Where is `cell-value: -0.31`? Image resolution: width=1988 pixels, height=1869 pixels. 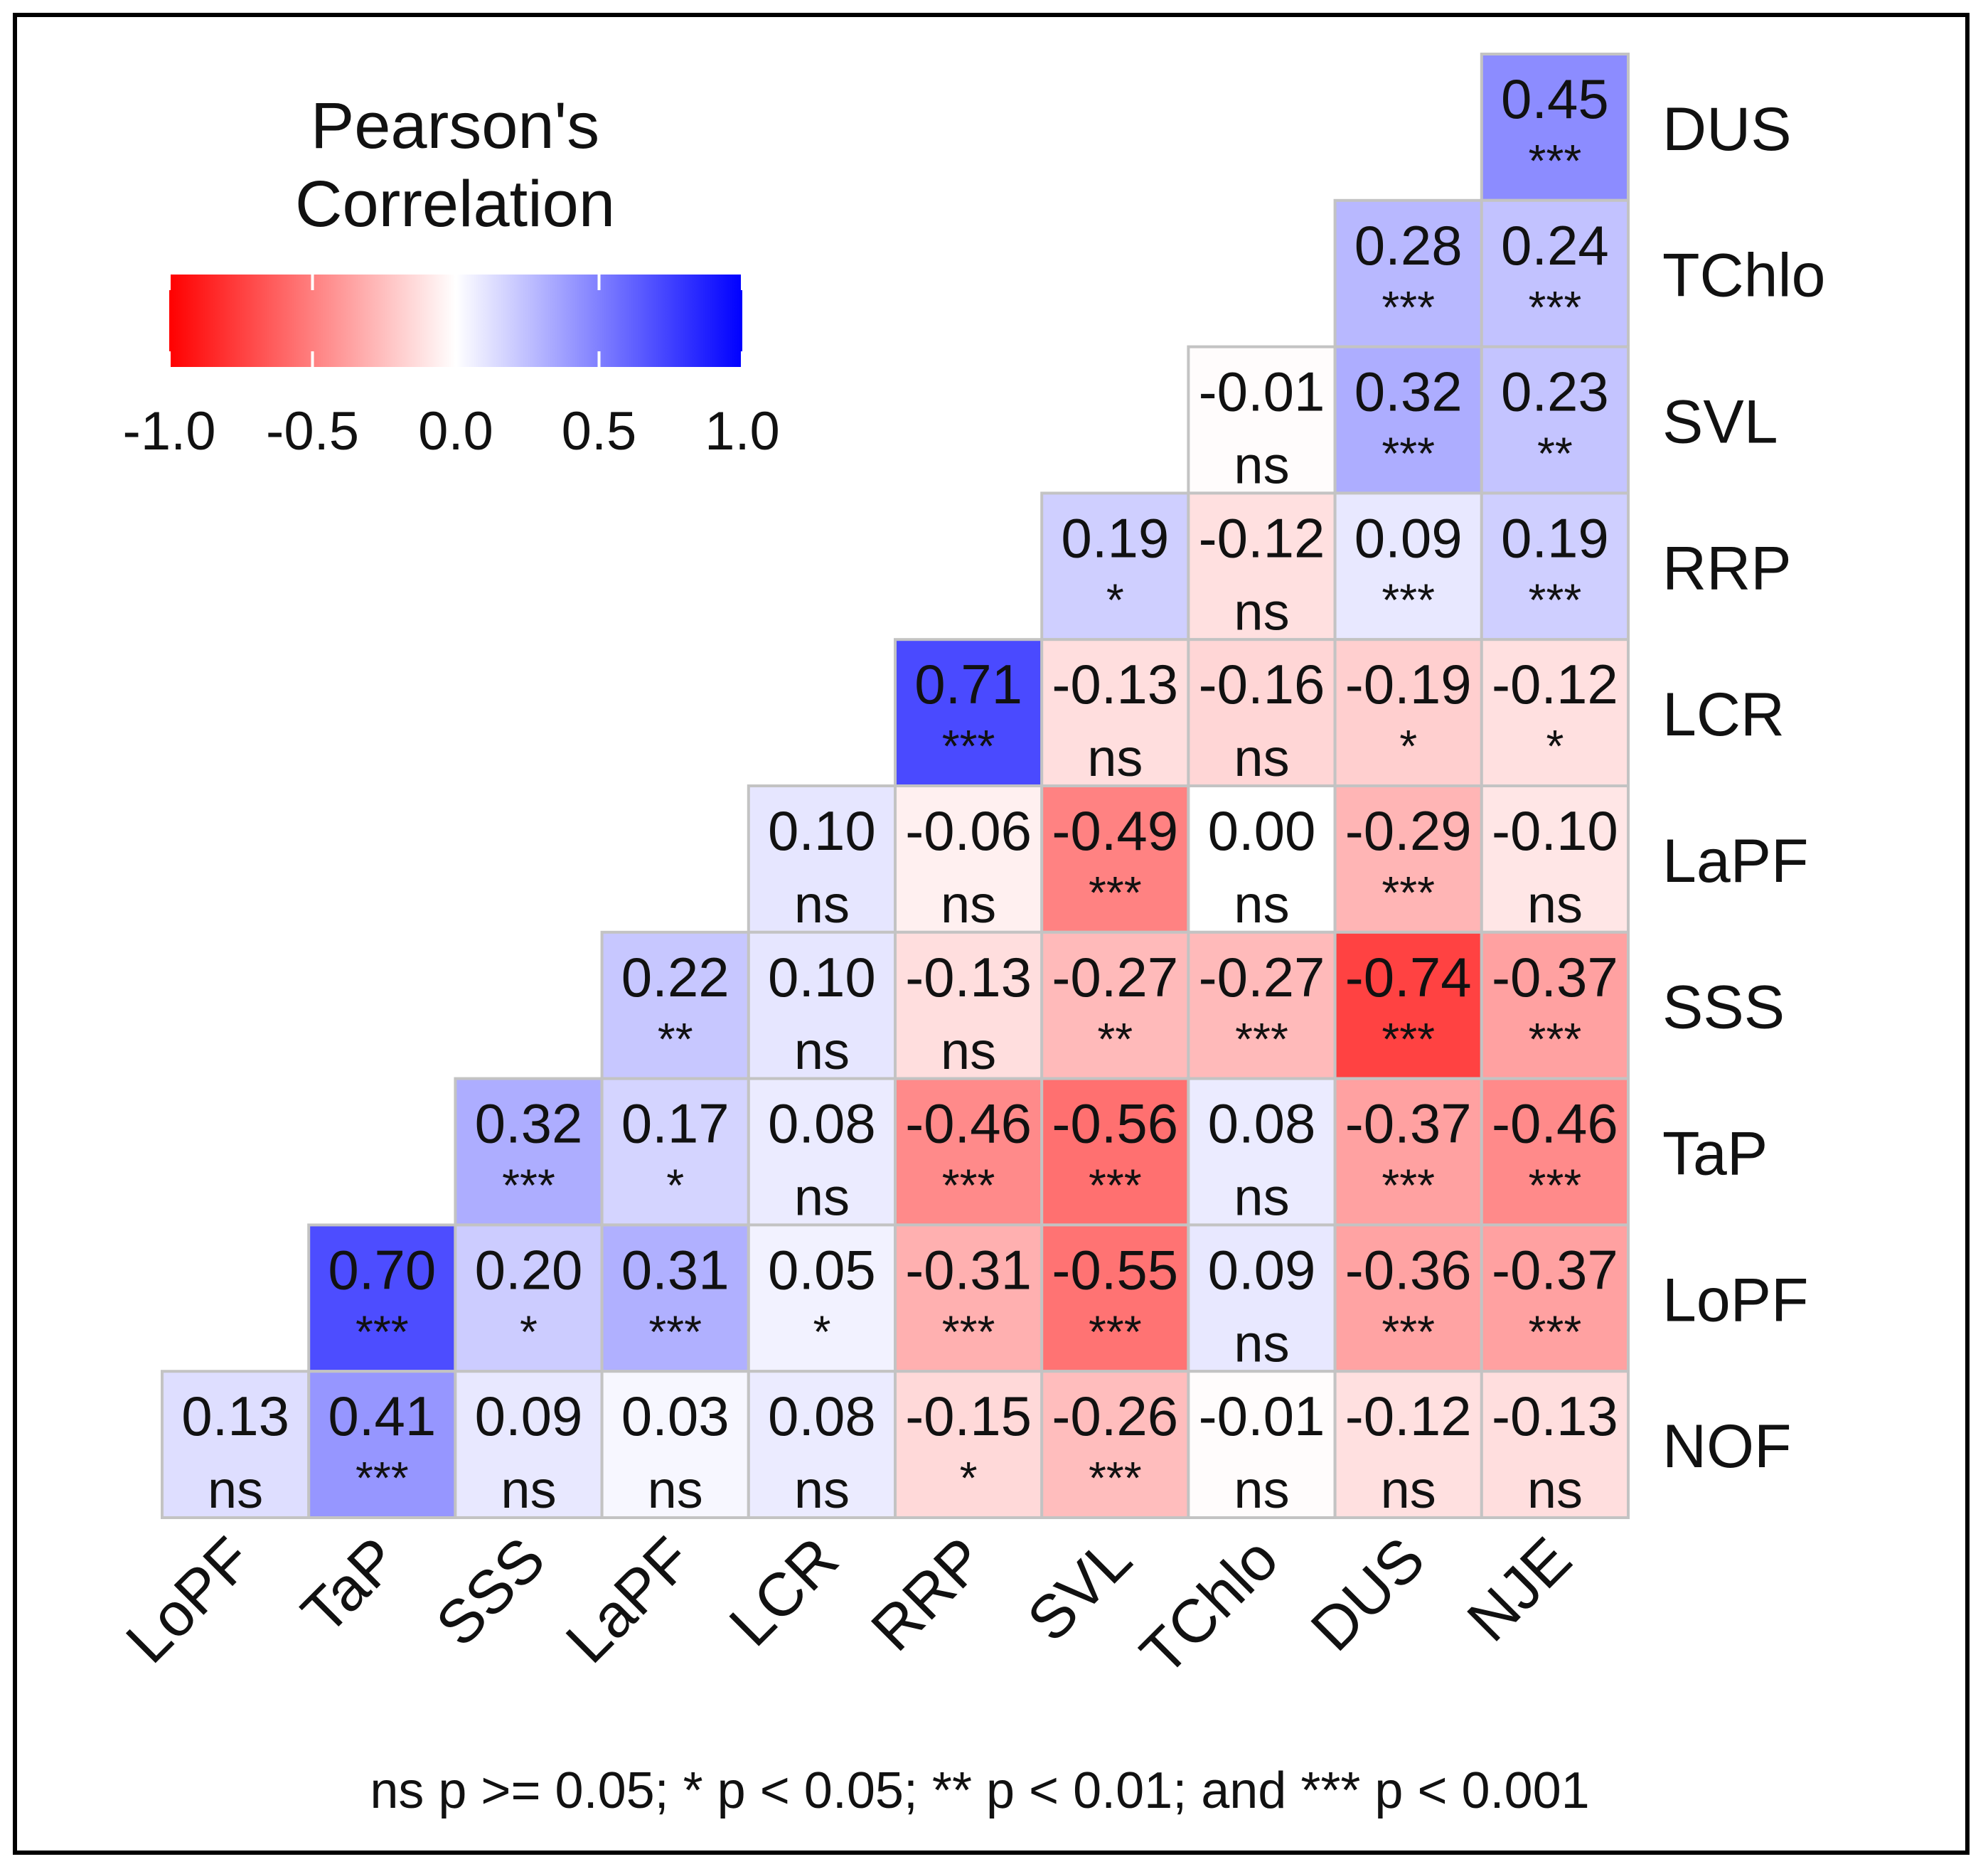
cell-value: -0.31 is located at coordinates (968, 1269).